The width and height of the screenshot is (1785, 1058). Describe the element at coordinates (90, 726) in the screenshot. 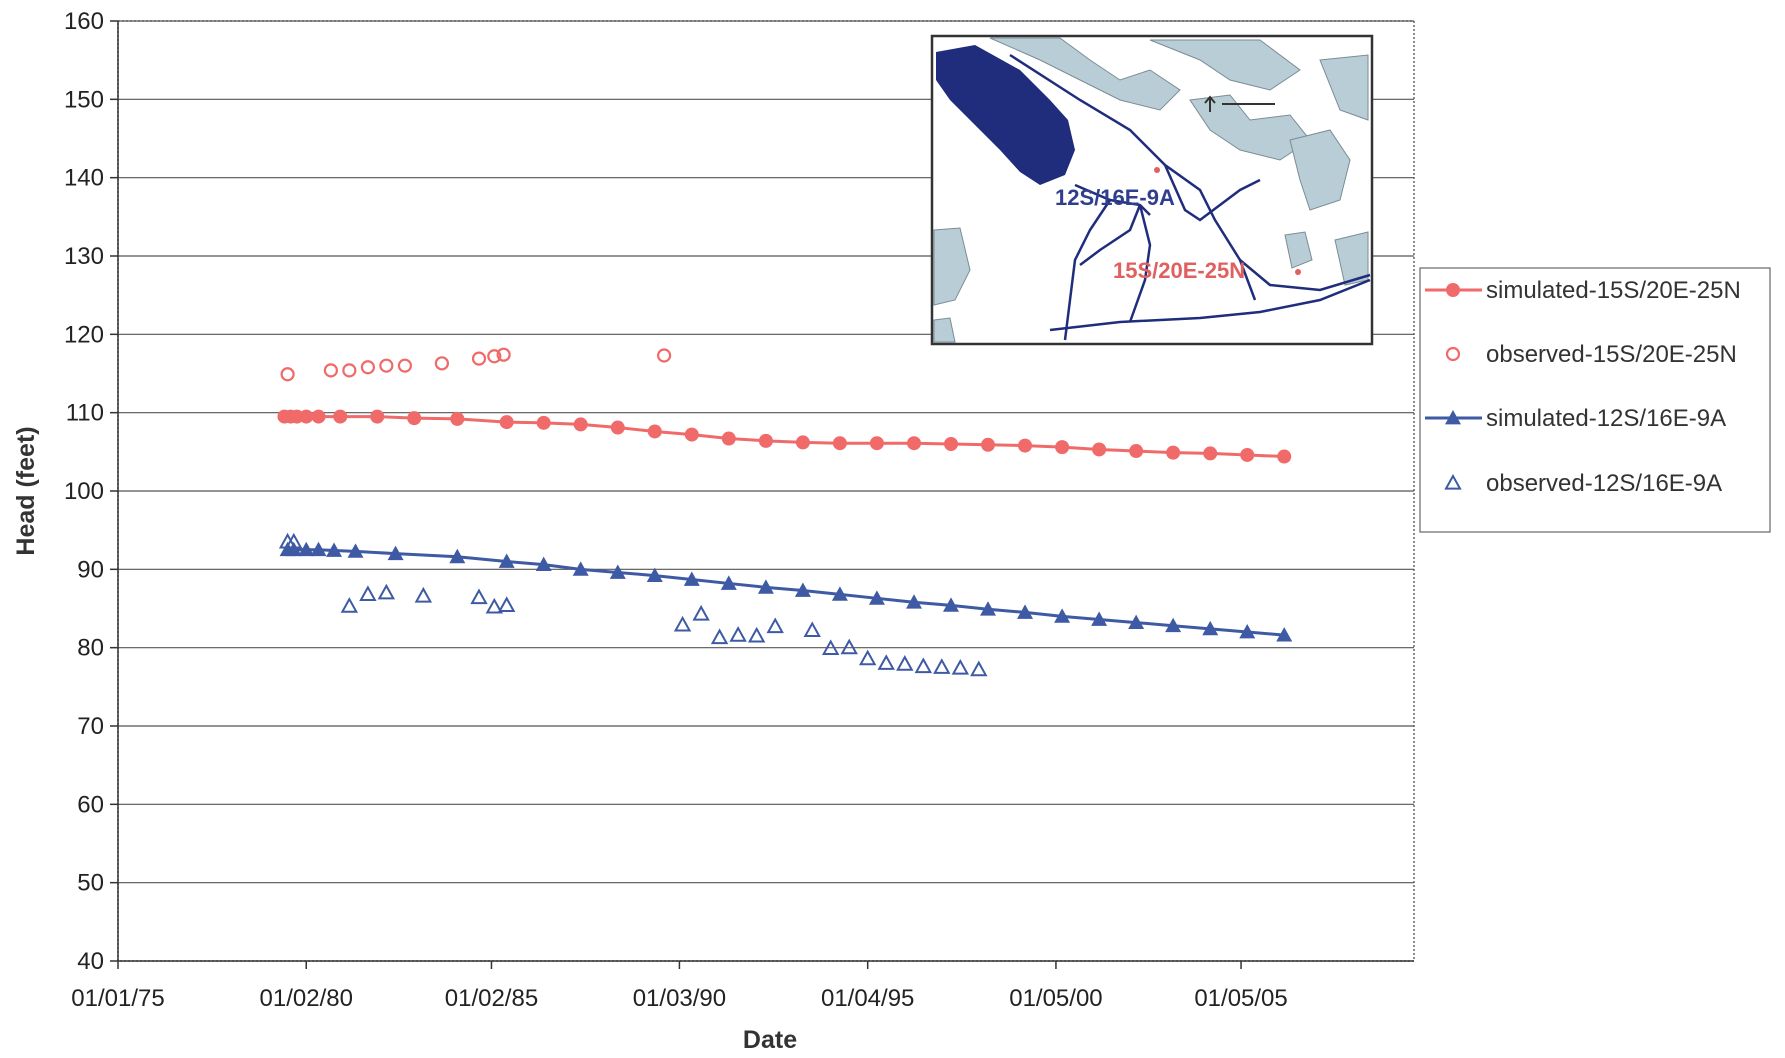

I see `y-tick-label: 70` at that location.